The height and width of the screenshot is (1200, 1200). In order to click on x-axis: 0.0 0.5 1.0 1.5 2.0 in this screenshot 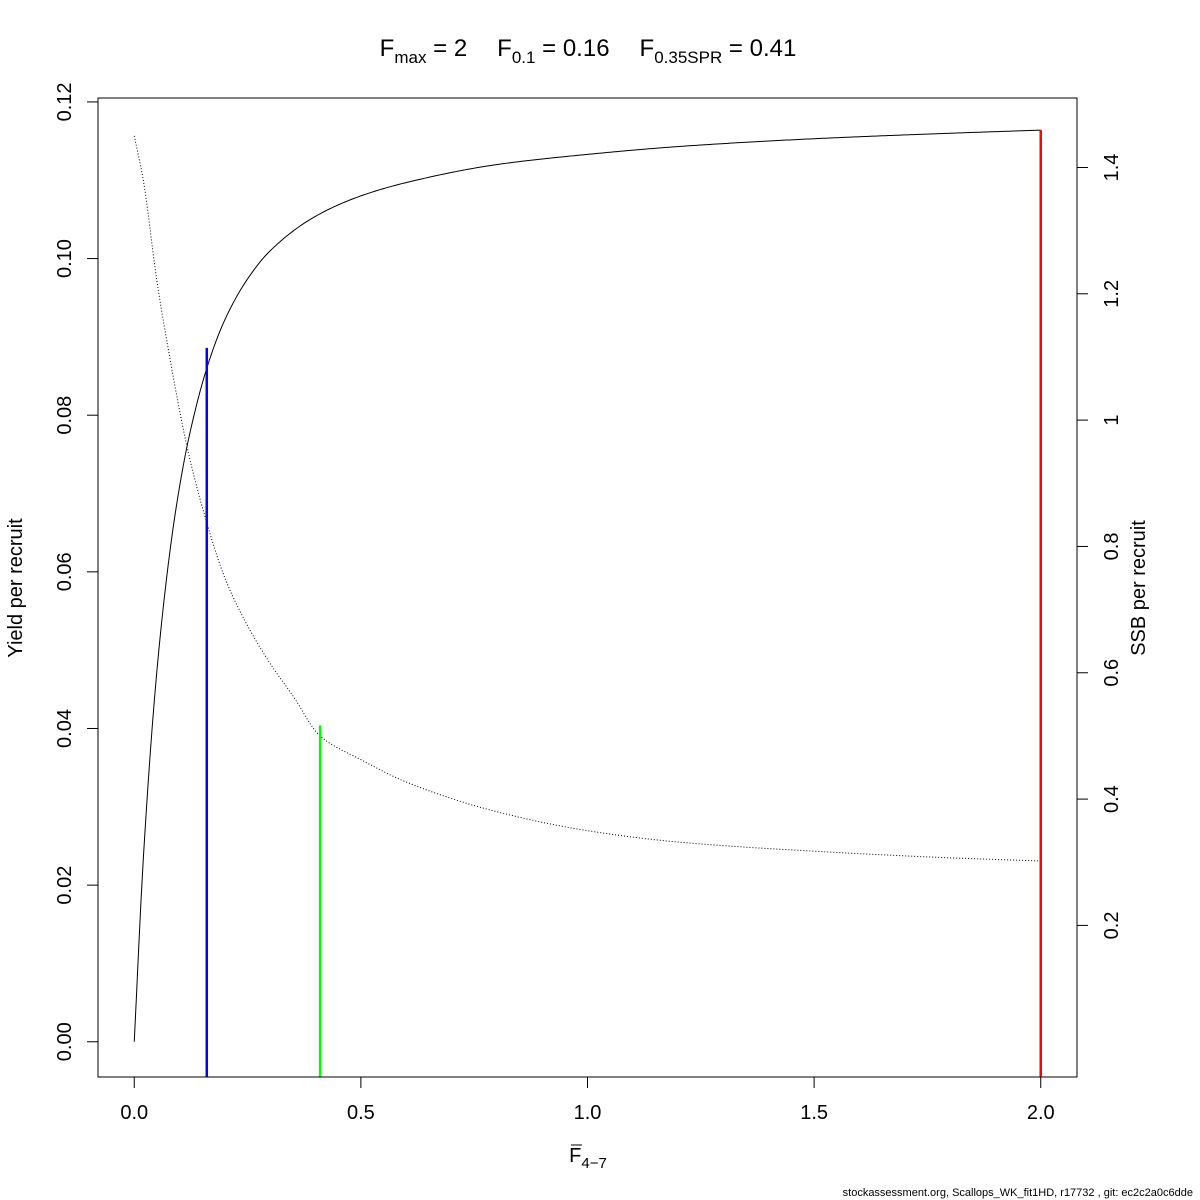, I will do `click(587, 1100)`.